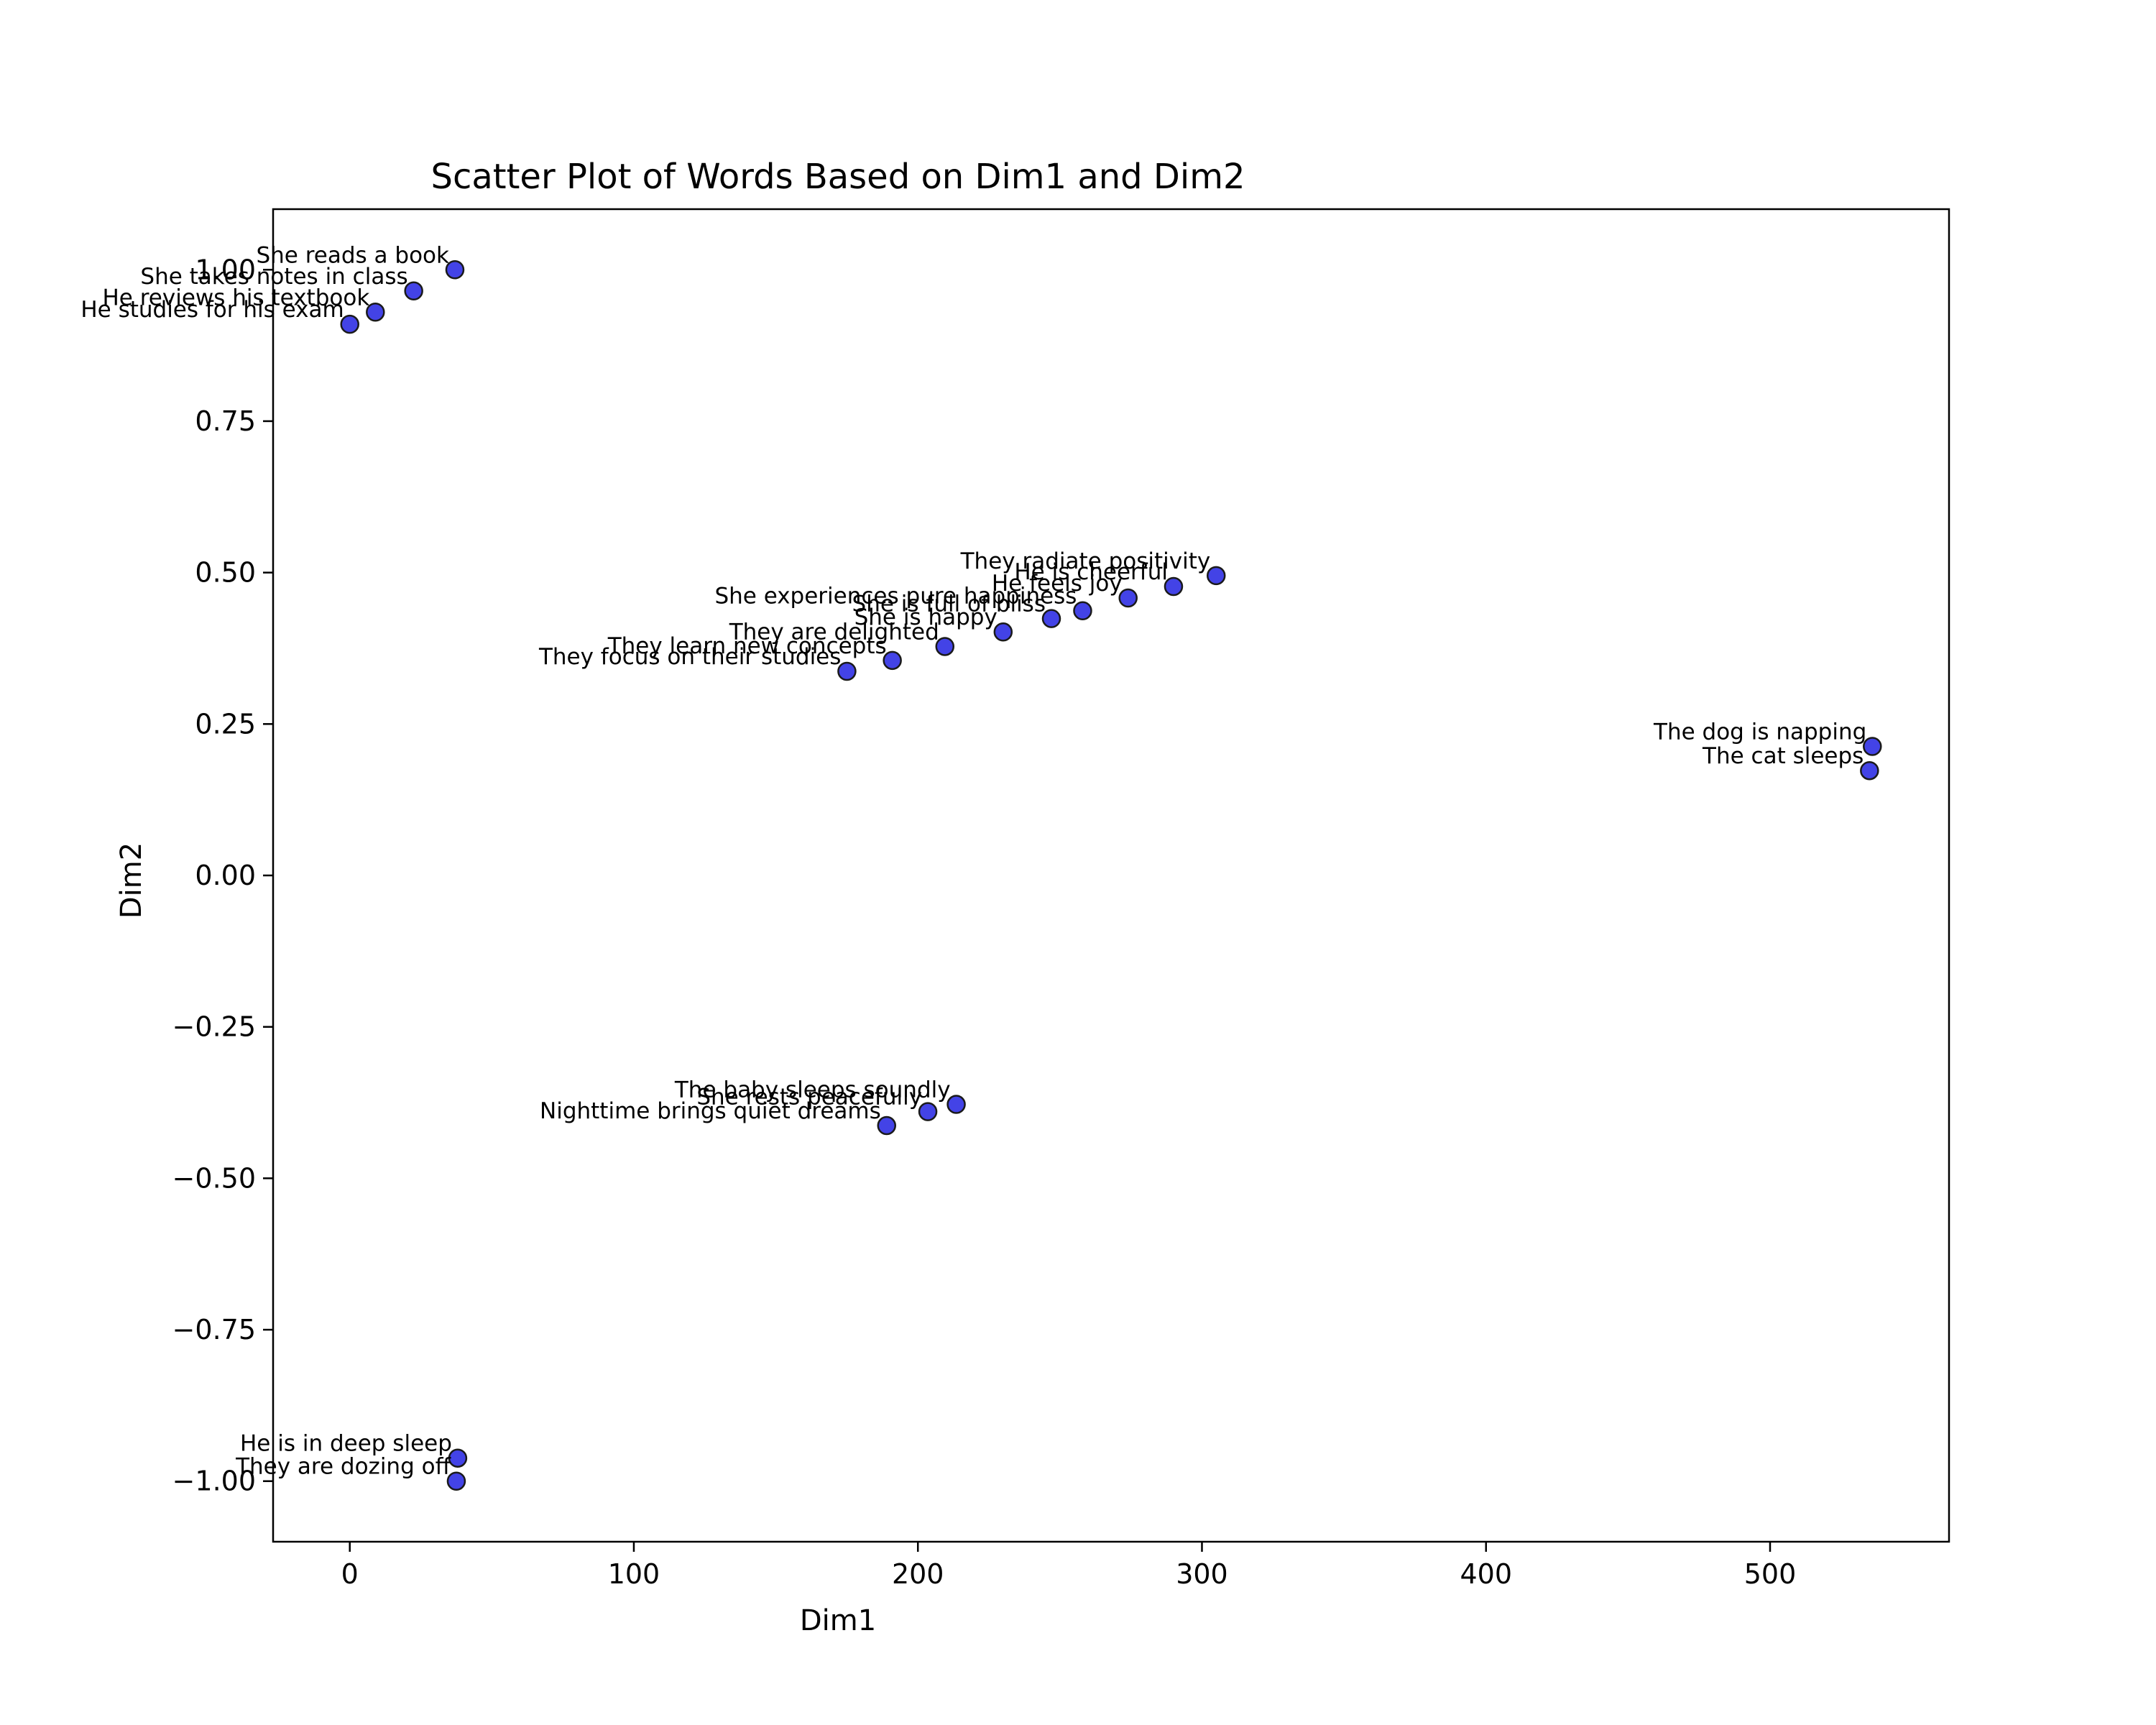 The image size is (2156, 1725). What do you see at coordinates (1057, 584) in the screenshot?
I see `point-label: He feels joy` at bounding box center [1057, 584].